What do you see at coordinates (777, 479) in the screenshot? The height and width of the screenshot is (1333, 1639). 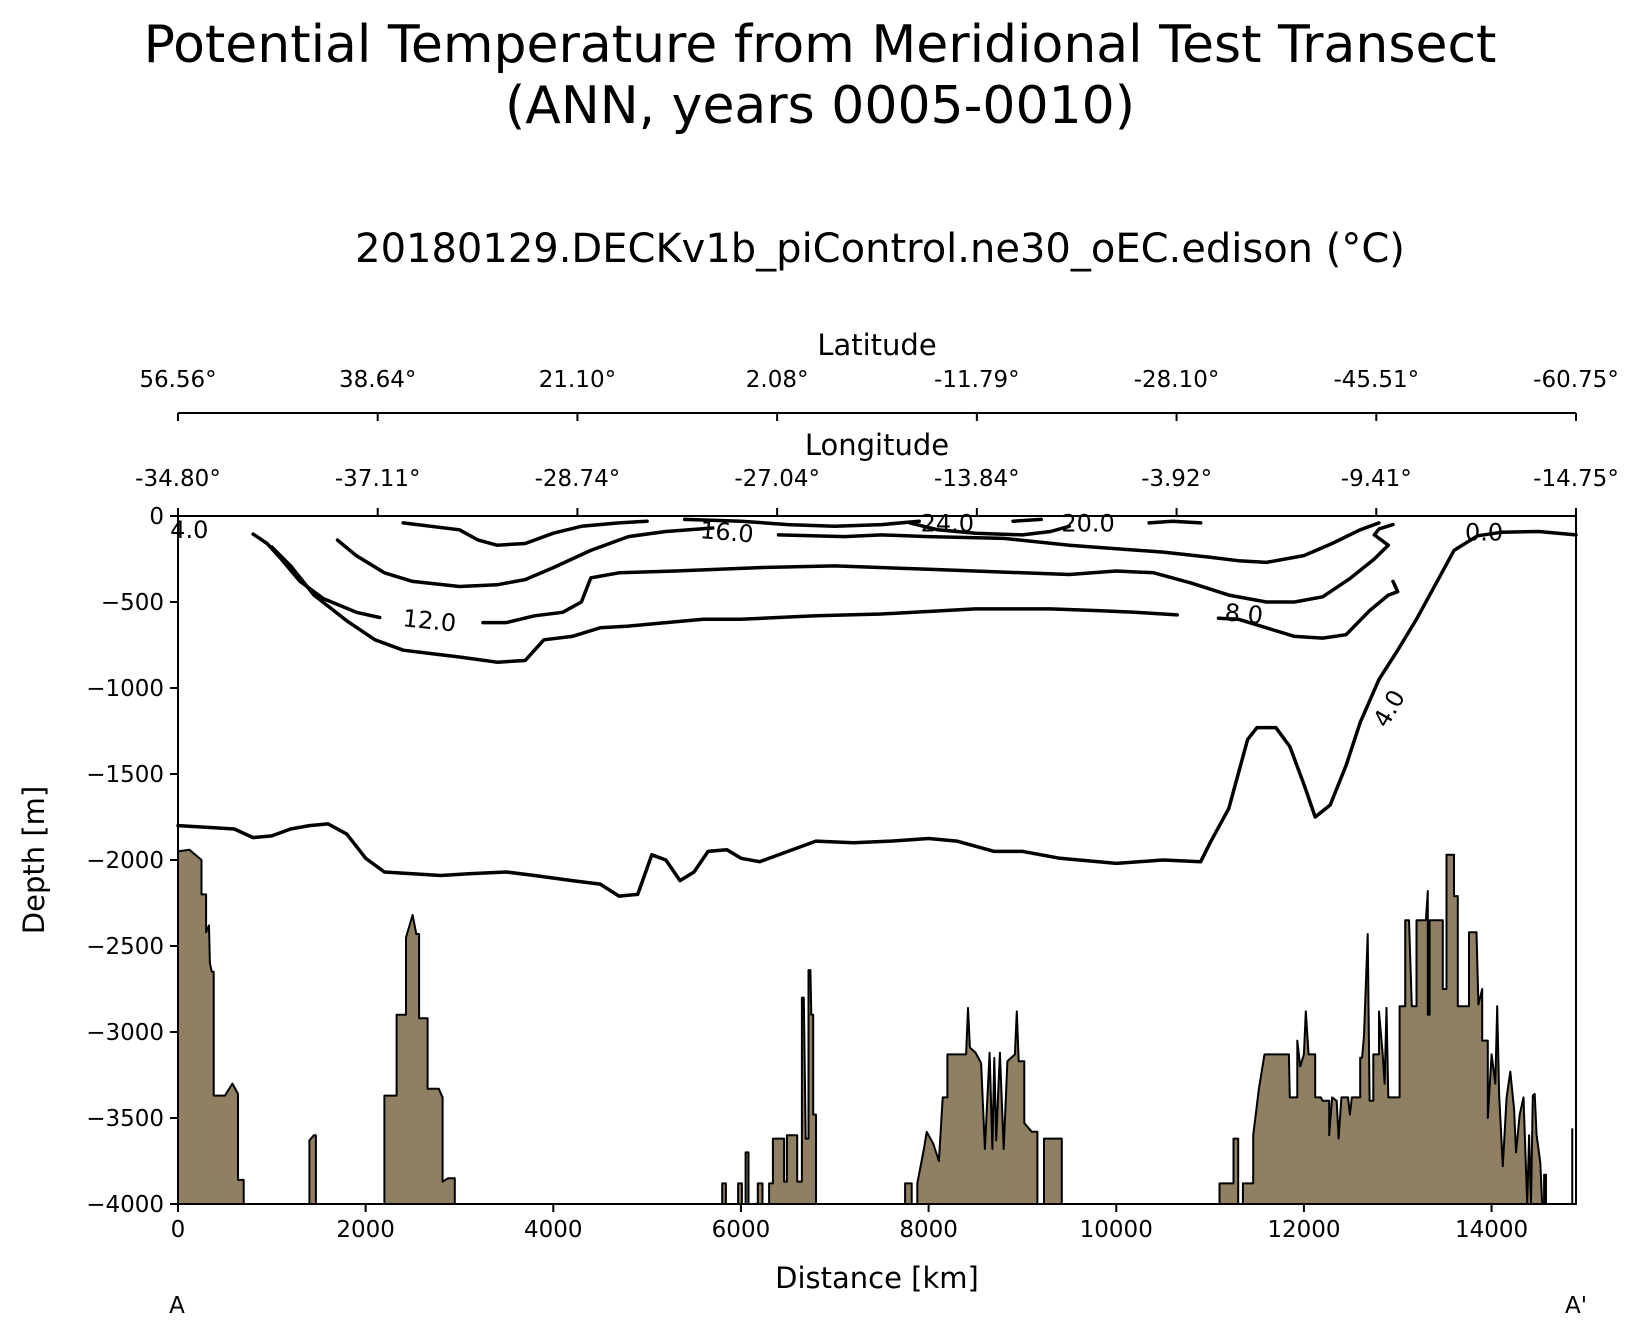 I see `longitude-tick-label: -27.04°` at bounding box center [777, 479].